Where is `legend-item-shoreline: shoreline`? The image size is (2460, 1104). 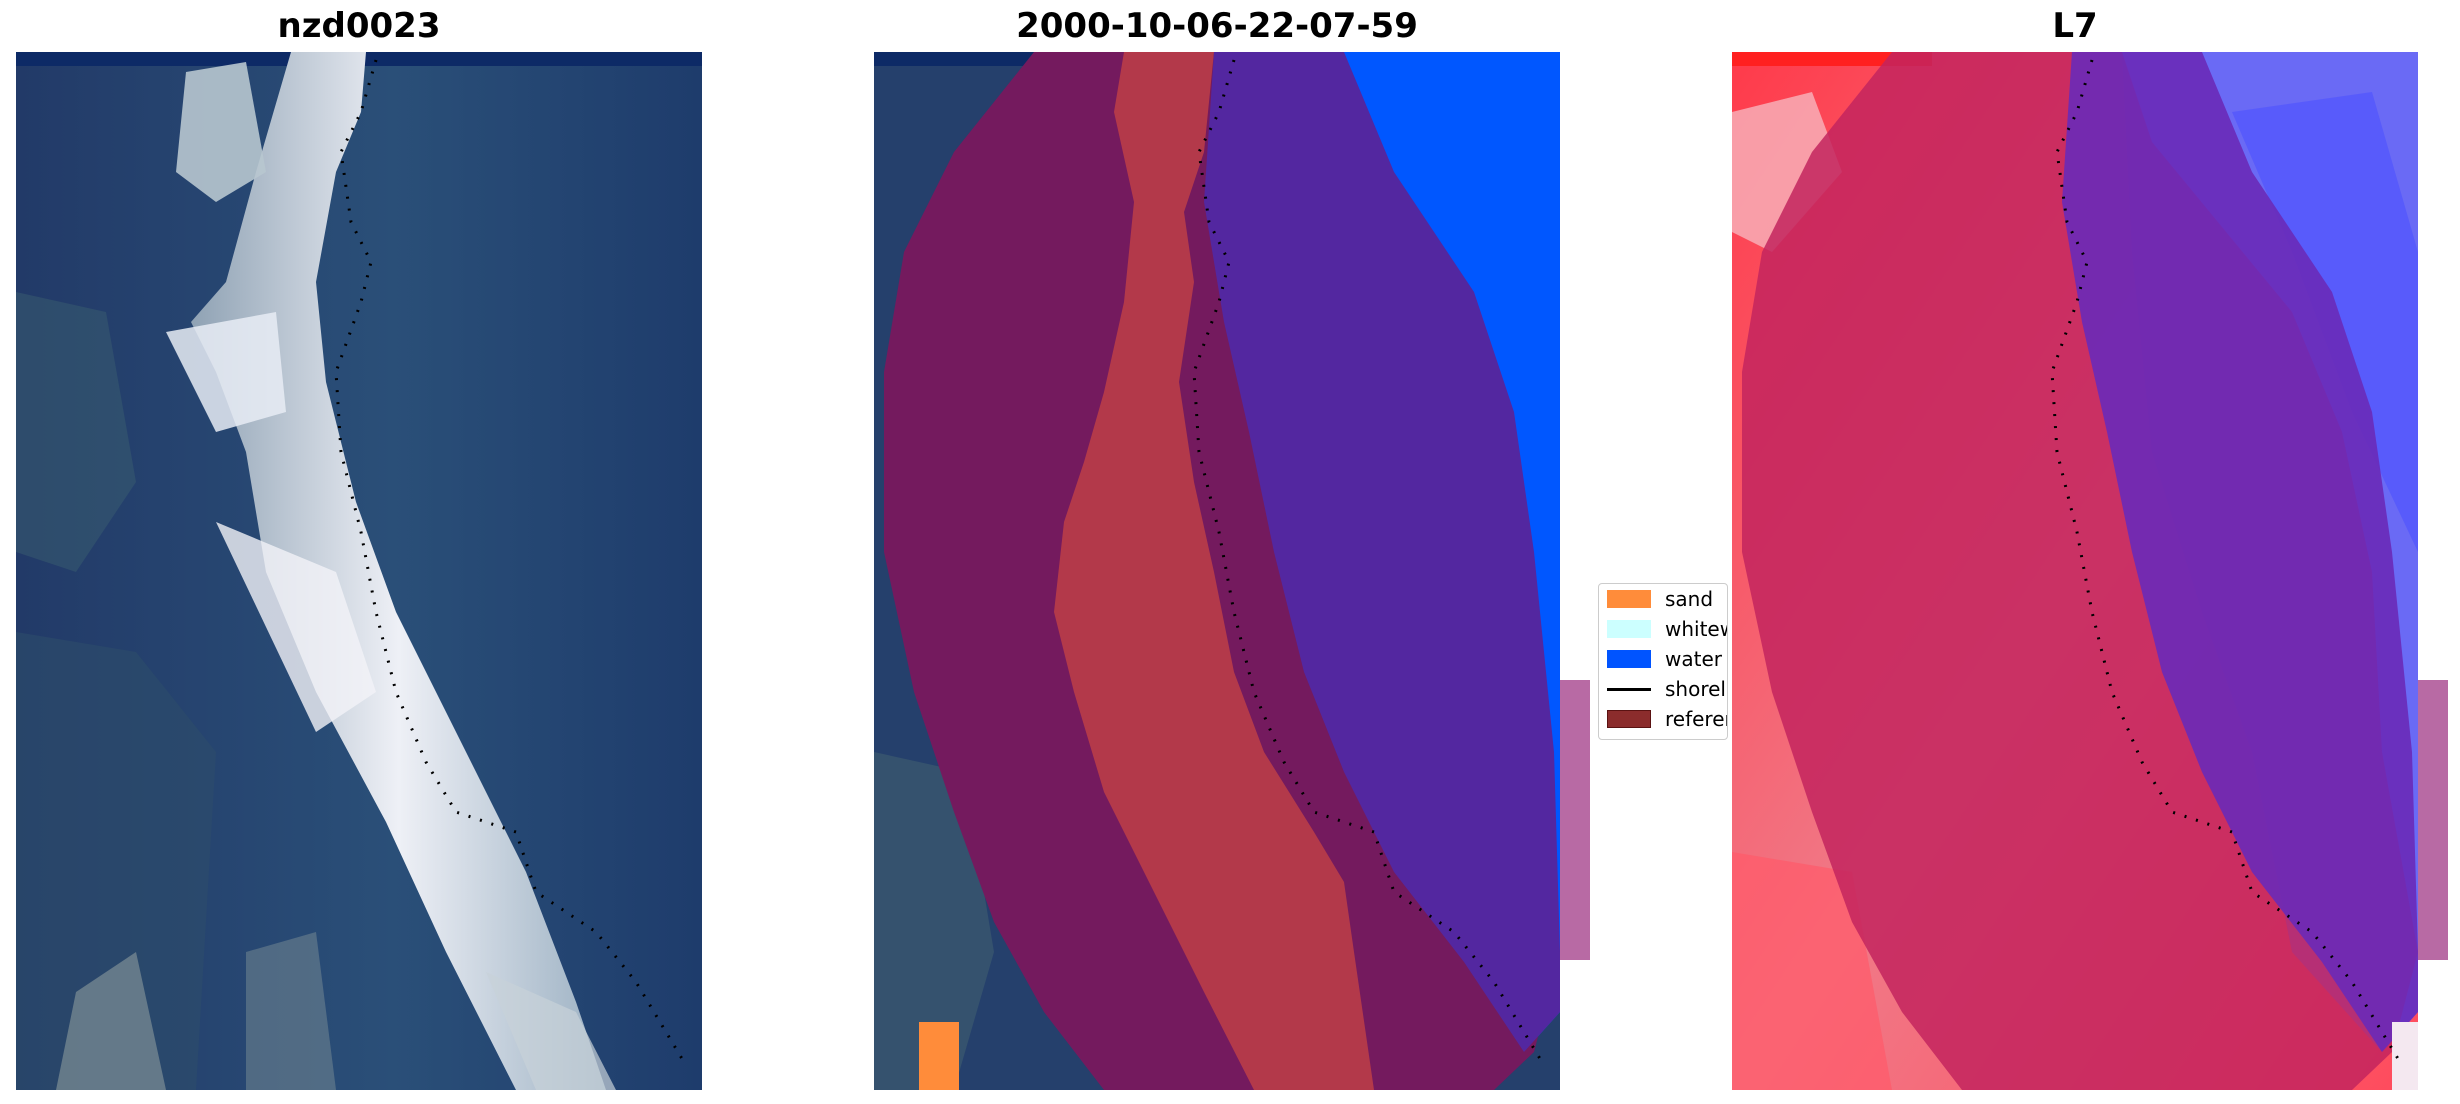
legend-item-shoreline: shoreline is located at coordinates (1667, 689).